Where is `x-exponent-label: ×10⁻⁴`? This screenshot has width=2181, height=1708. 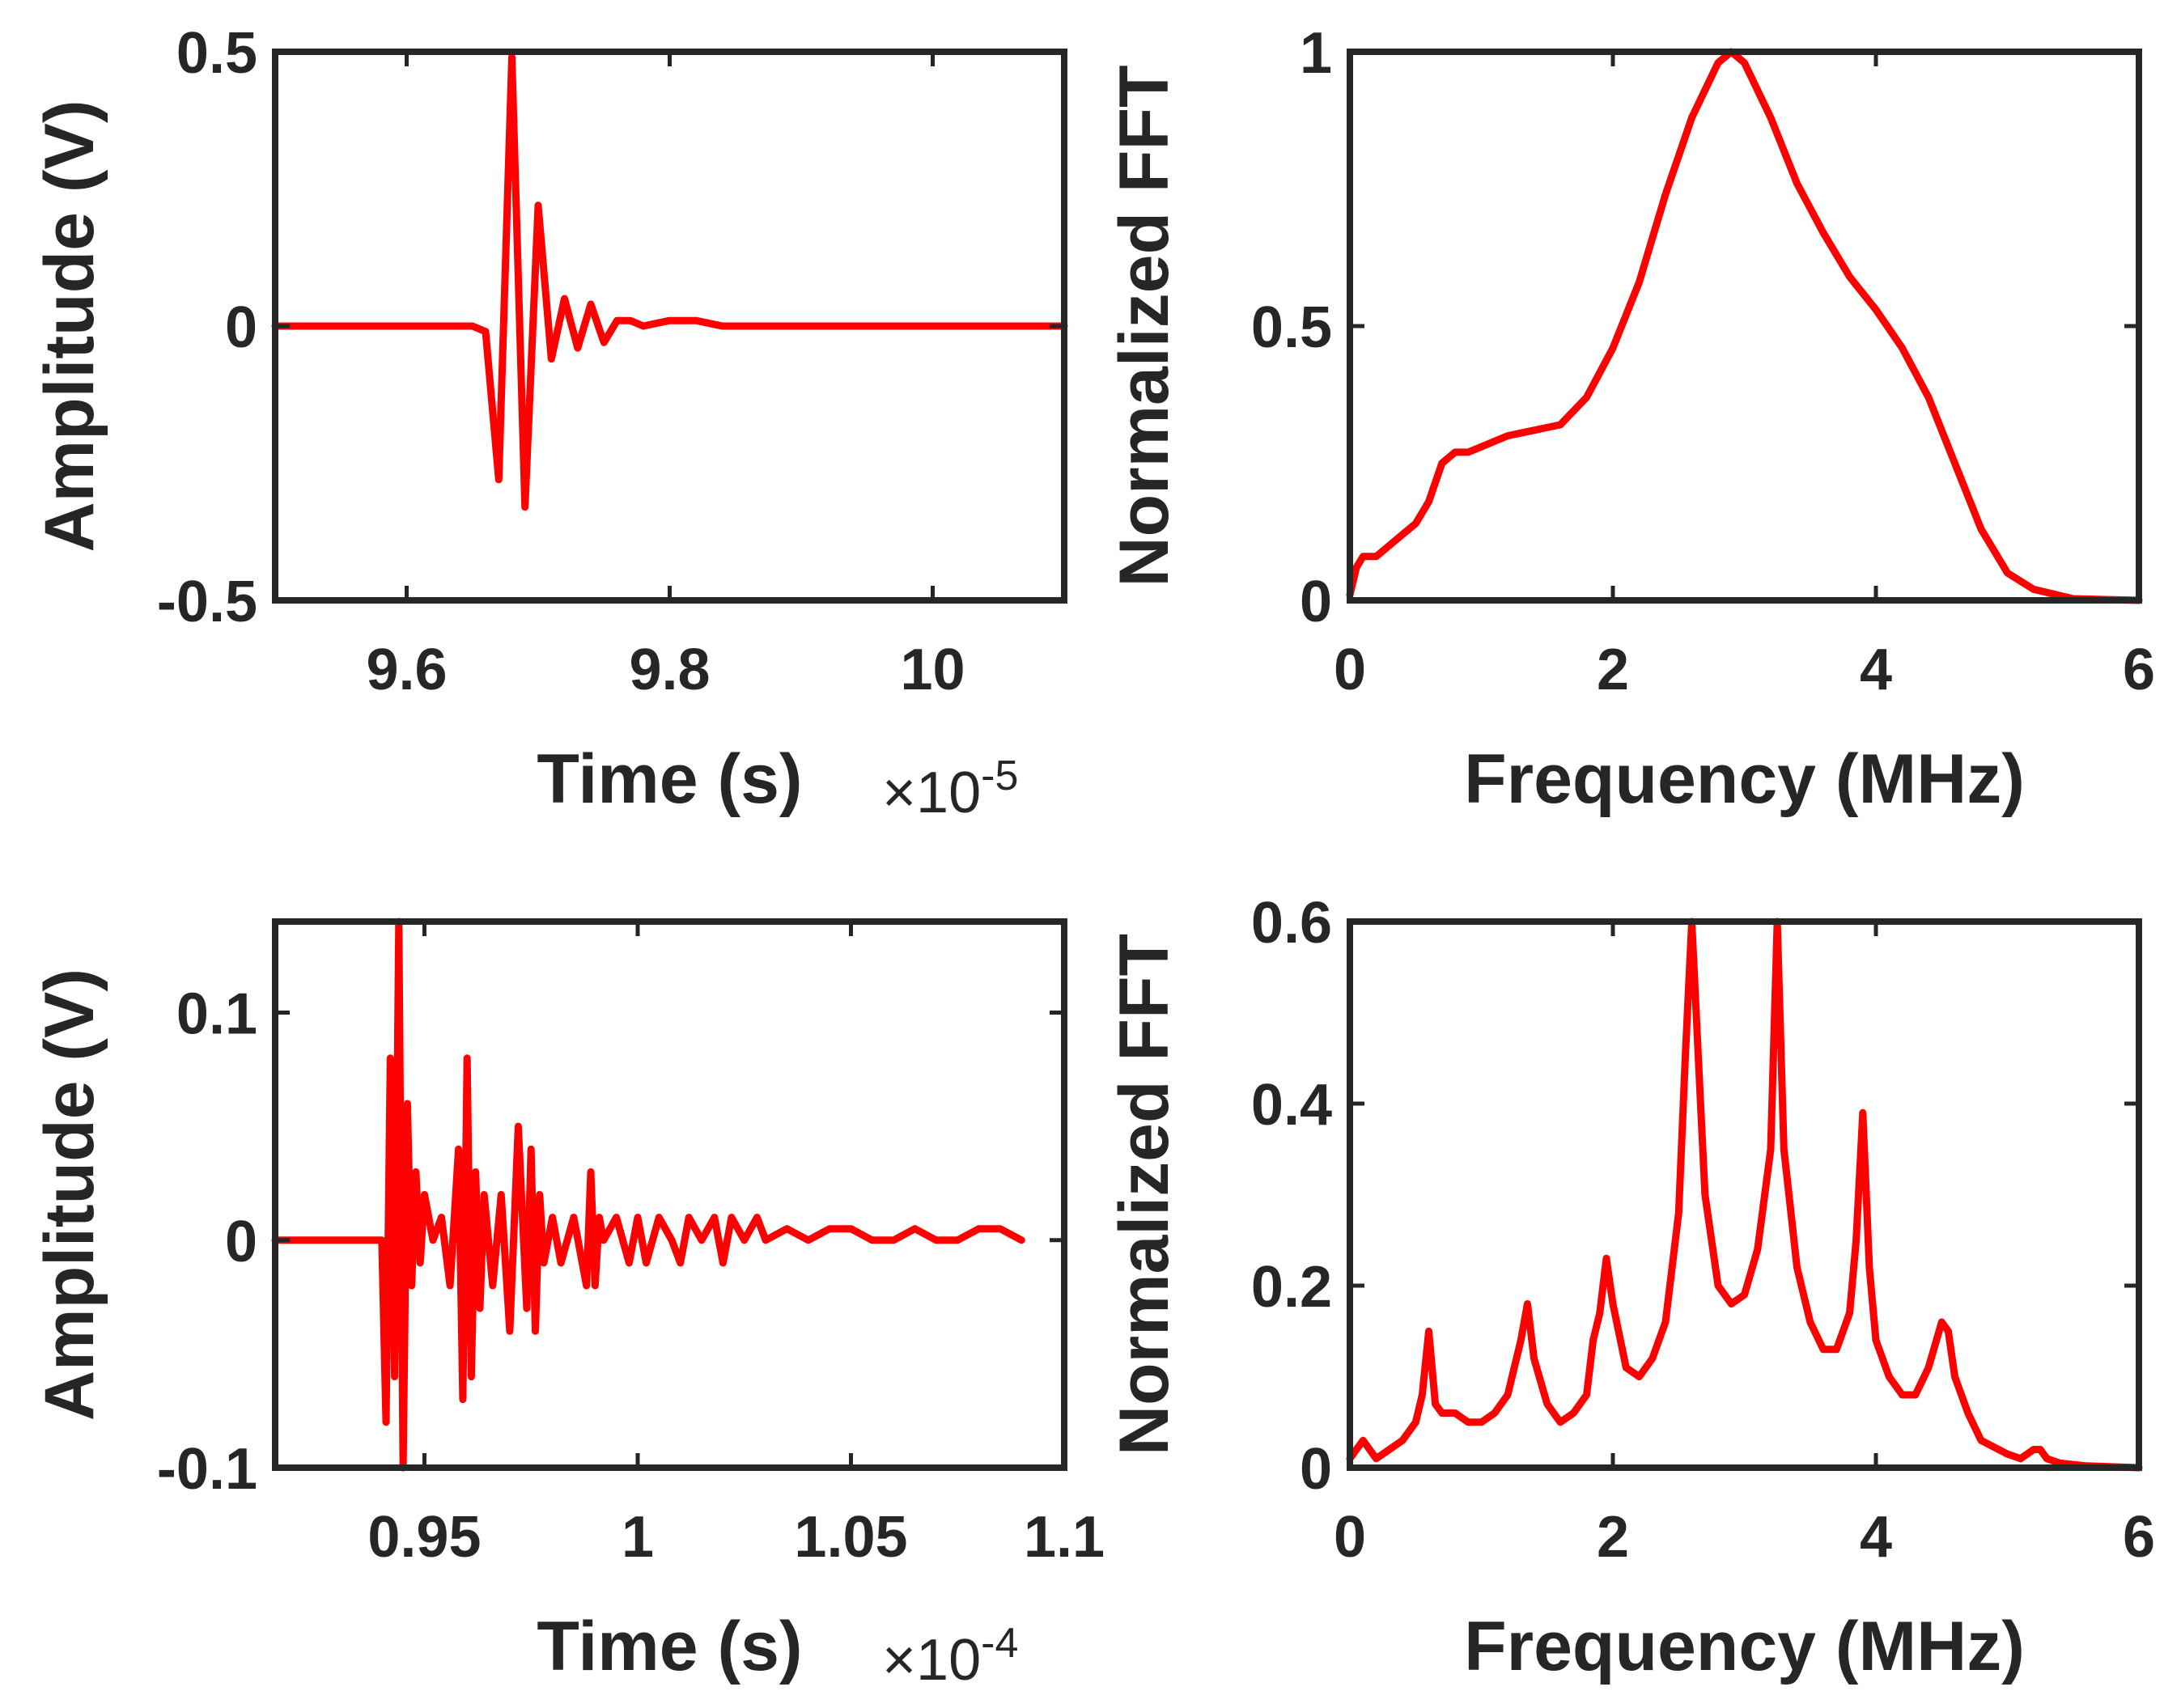 x-exponent-label: ×10⁻⁴ is located at coordinates (950, 1656).